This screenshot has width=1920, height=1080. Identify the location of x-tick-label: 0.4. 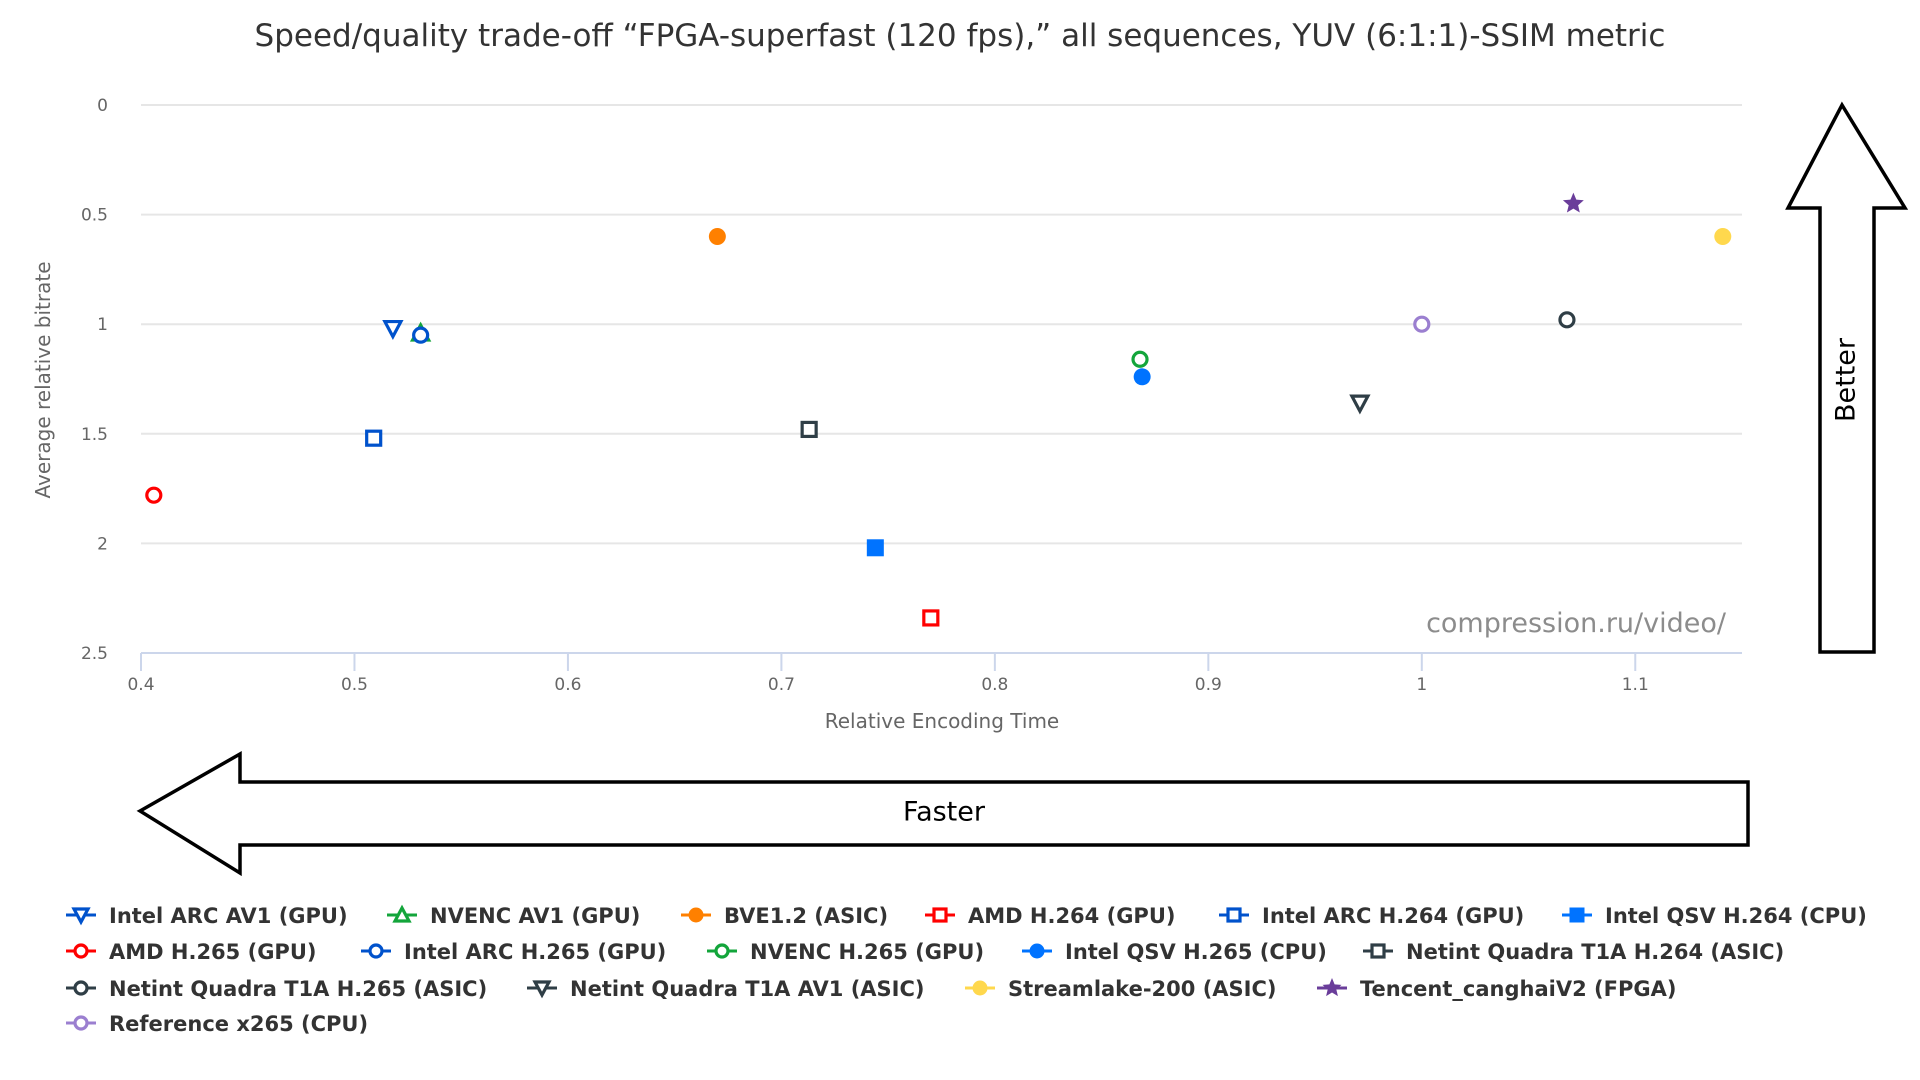
(140, 685).